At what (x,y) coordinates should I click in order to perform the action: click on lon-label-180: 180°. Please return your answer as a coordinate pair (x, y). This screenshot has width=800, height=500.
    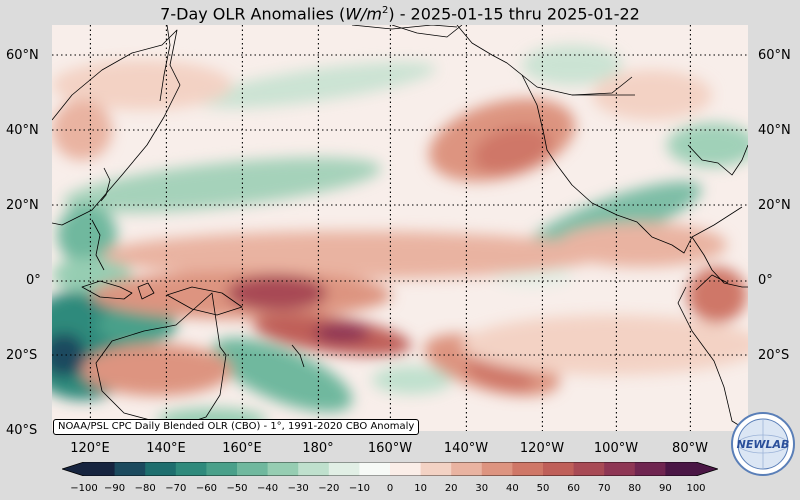
    Looking at the image, I should click on (318, 448).